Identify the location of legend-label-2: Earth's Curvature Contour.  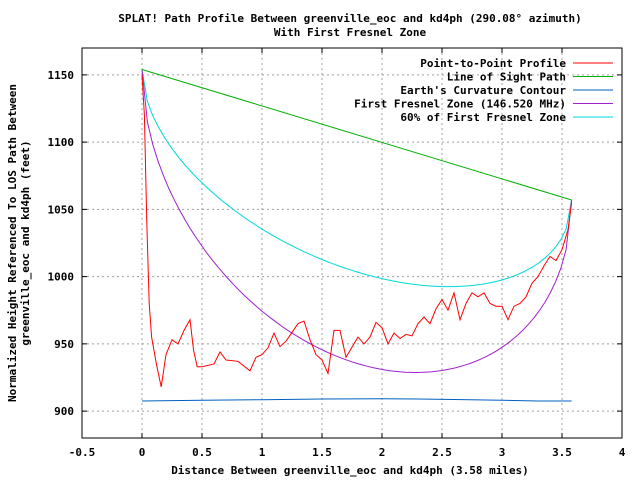
(483, 90).